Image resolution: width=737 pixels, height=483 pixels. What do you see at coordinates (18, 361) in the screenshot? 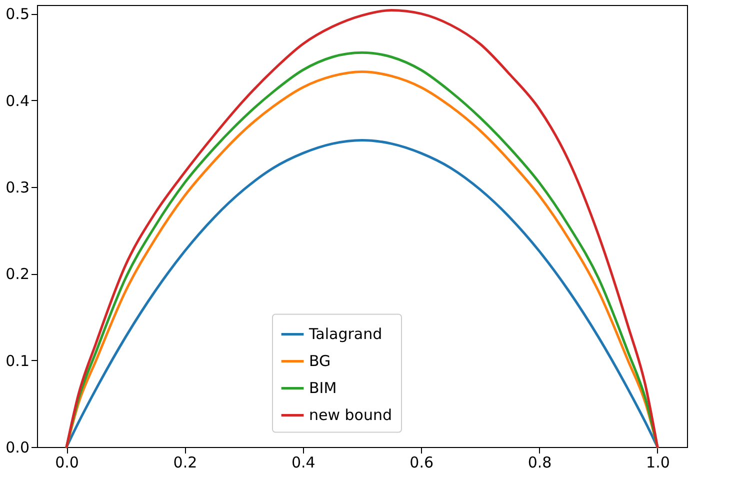
I see `y-tick-label: 0.1` at bounding box center [18, 361].